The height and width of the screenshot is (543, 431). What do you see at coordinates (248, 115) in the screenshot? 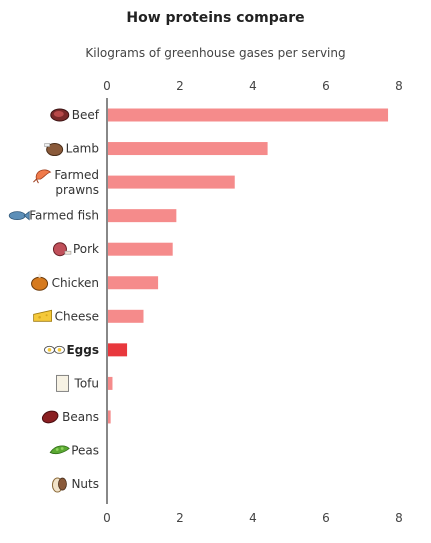
I see `bar-beef` at bounding box center [248, 115].